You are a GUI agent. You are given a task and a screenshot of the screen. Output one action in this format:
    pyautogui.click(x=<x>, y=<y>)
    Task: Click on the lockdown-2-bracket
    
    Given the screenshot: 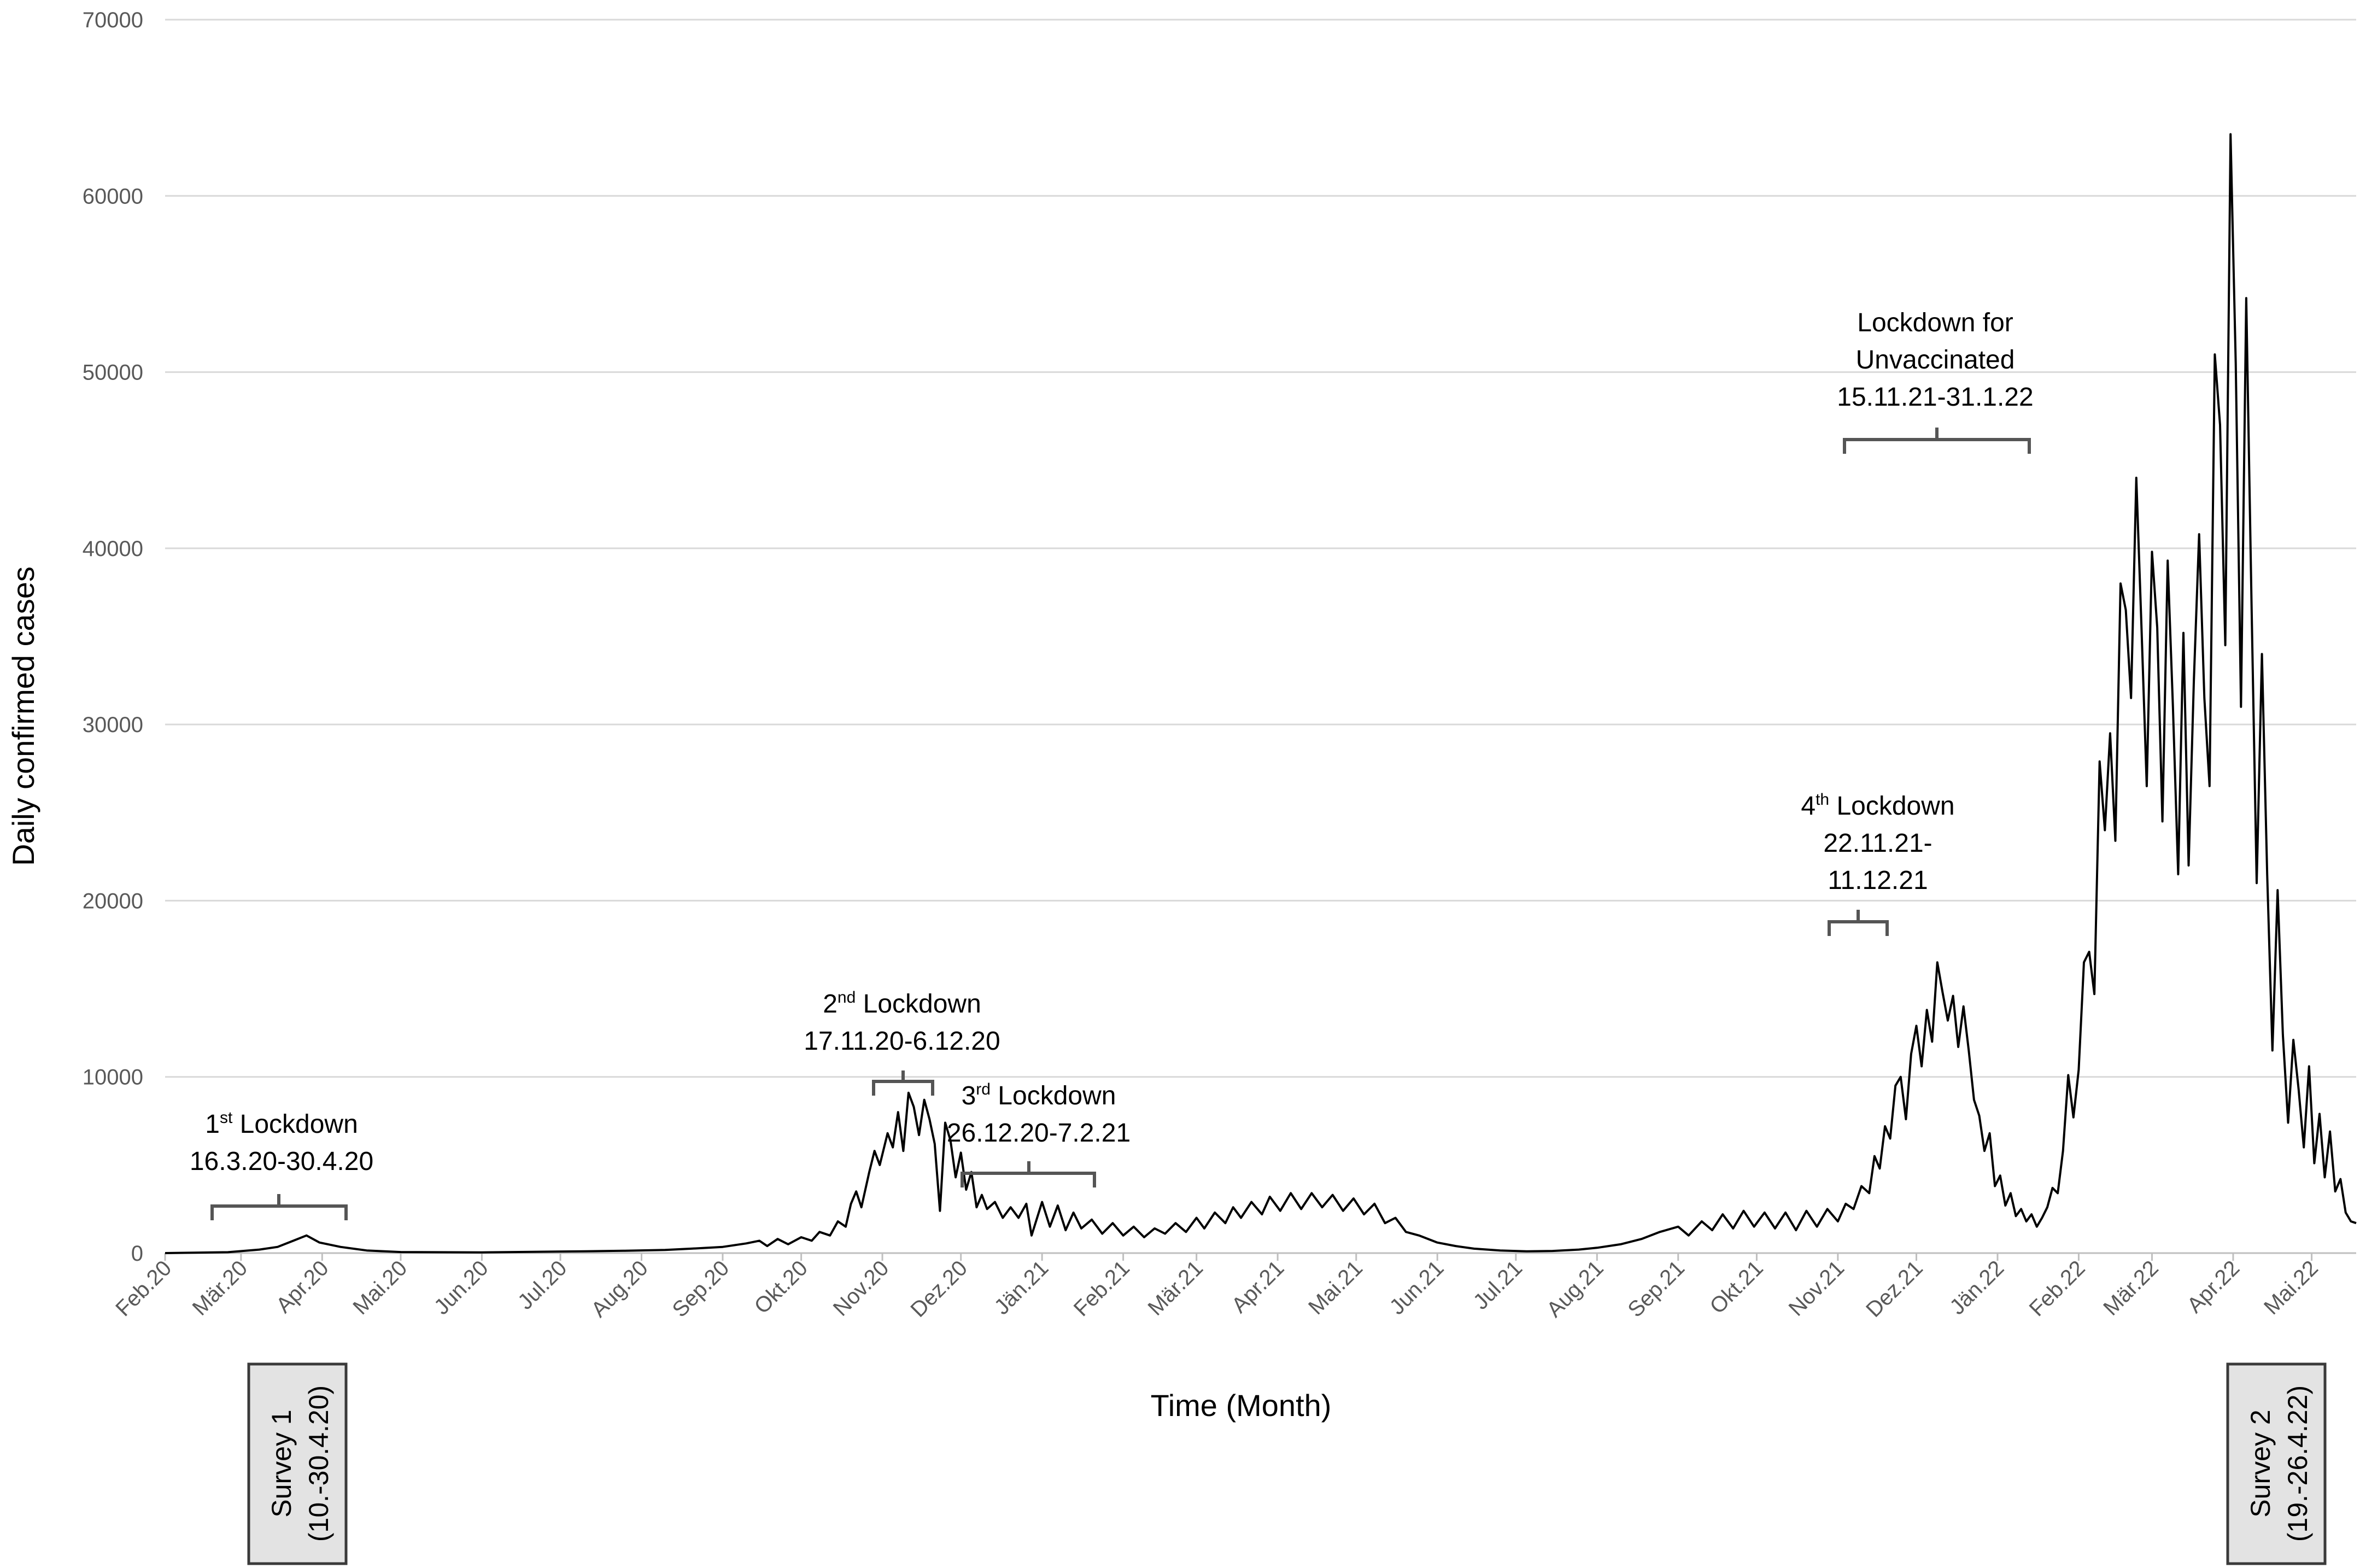 What is the action you would take?
    pyautogui.click(x=903, y=1083)
    